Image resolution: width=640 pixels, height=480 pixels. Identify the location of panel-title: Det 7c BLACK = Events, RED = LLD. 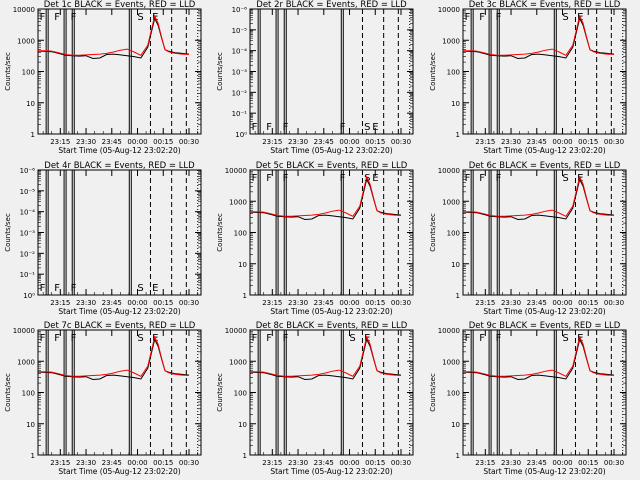
(120, 326).